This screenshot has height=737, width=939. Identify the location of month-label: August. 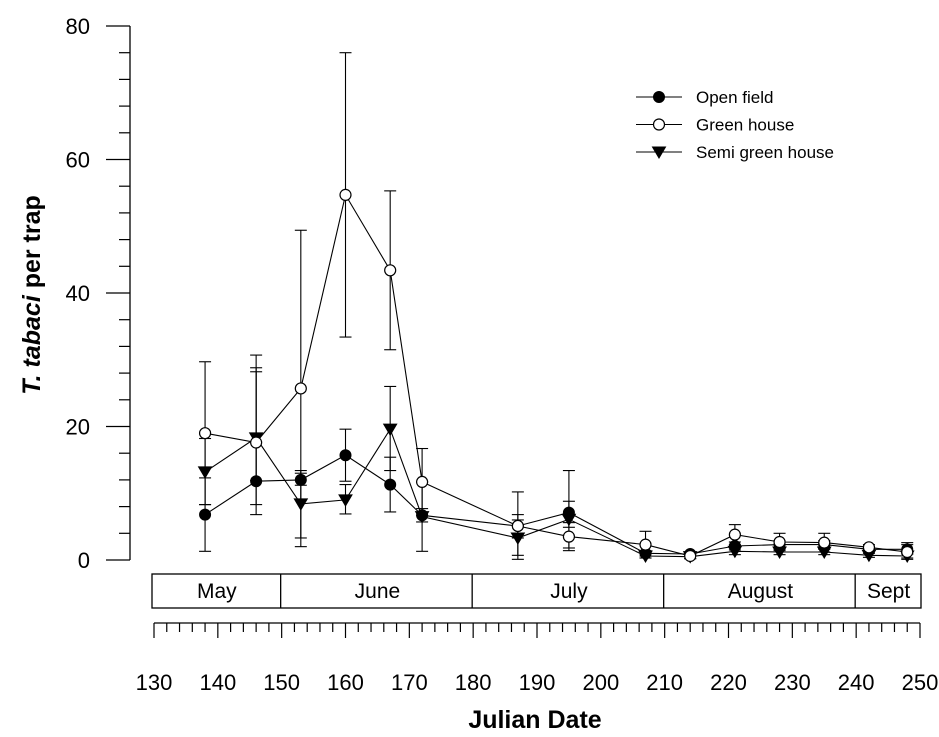
(761, 591).